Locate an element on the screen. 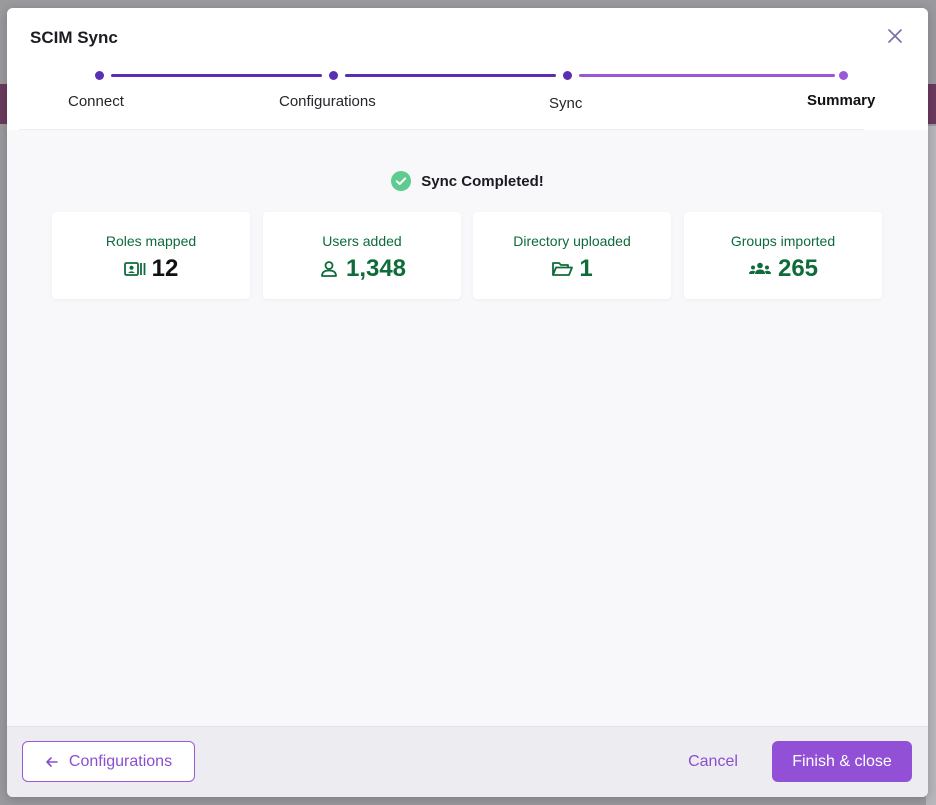 Image resolution: width=936 pixels, height=805 pixels. step-label-sync: Sync is located at coordinates (566, 103).